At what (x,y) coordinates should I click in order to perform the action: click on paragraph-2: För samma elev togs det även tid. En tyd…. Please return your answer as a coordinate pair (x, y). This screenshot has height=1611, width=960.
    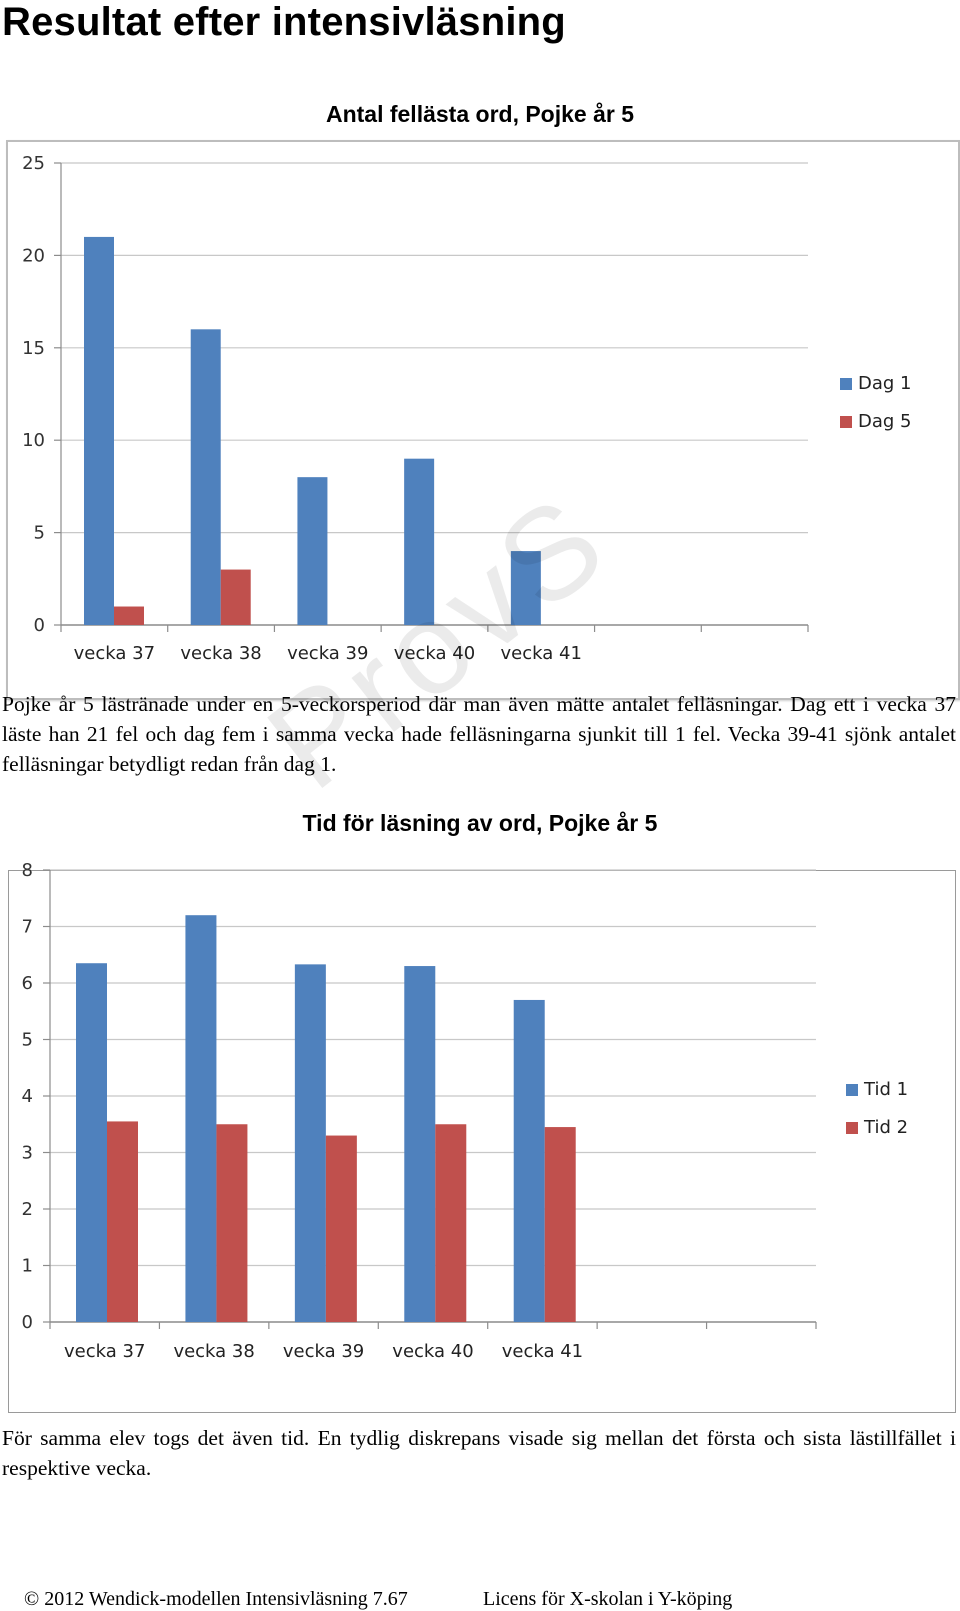
    Looking at the image, I should click on (479, 1453).